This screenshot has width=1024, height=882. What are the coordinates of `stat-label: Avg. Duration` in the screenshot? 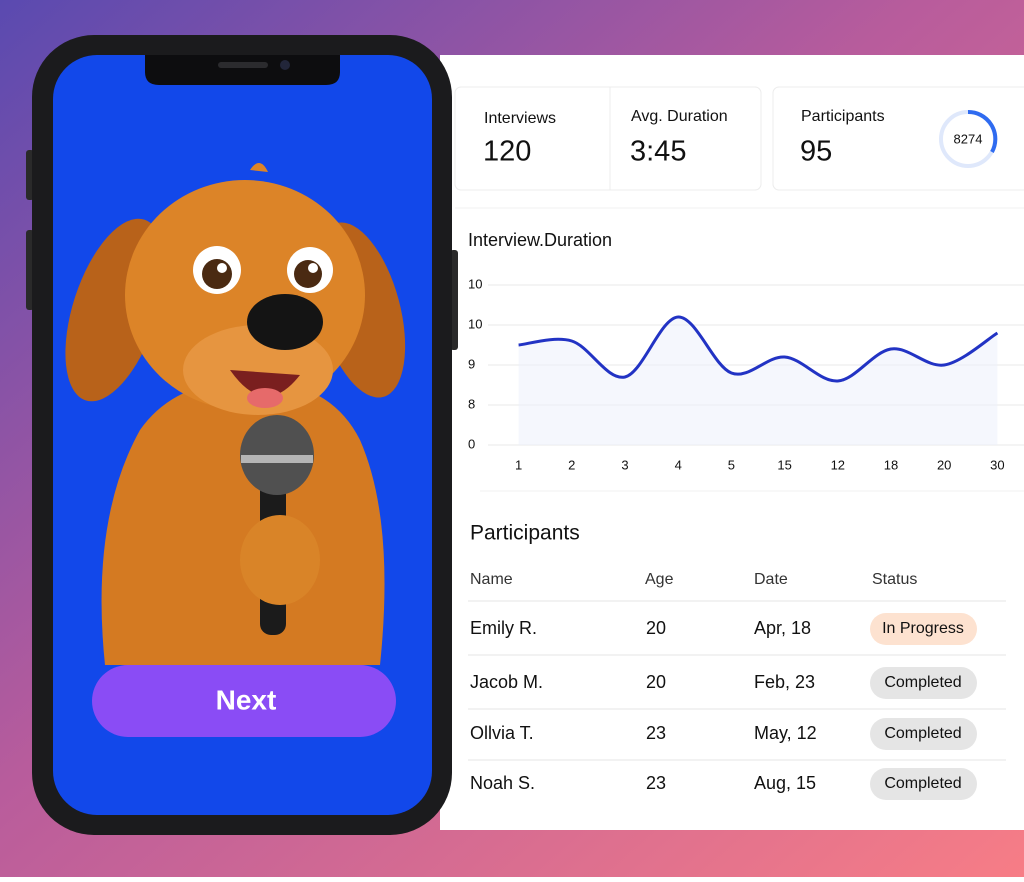 It's located at (679, 116).